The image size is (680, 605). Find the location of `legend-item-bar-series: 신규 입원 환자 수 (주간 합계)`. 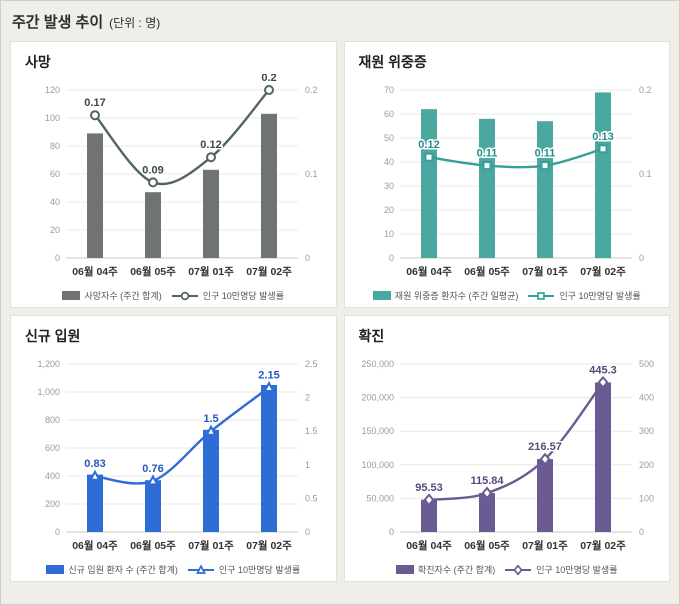

legend-item-bar-series: 신규 입원 환자 수 (주간 합계) is located at coordinates (112, 569).